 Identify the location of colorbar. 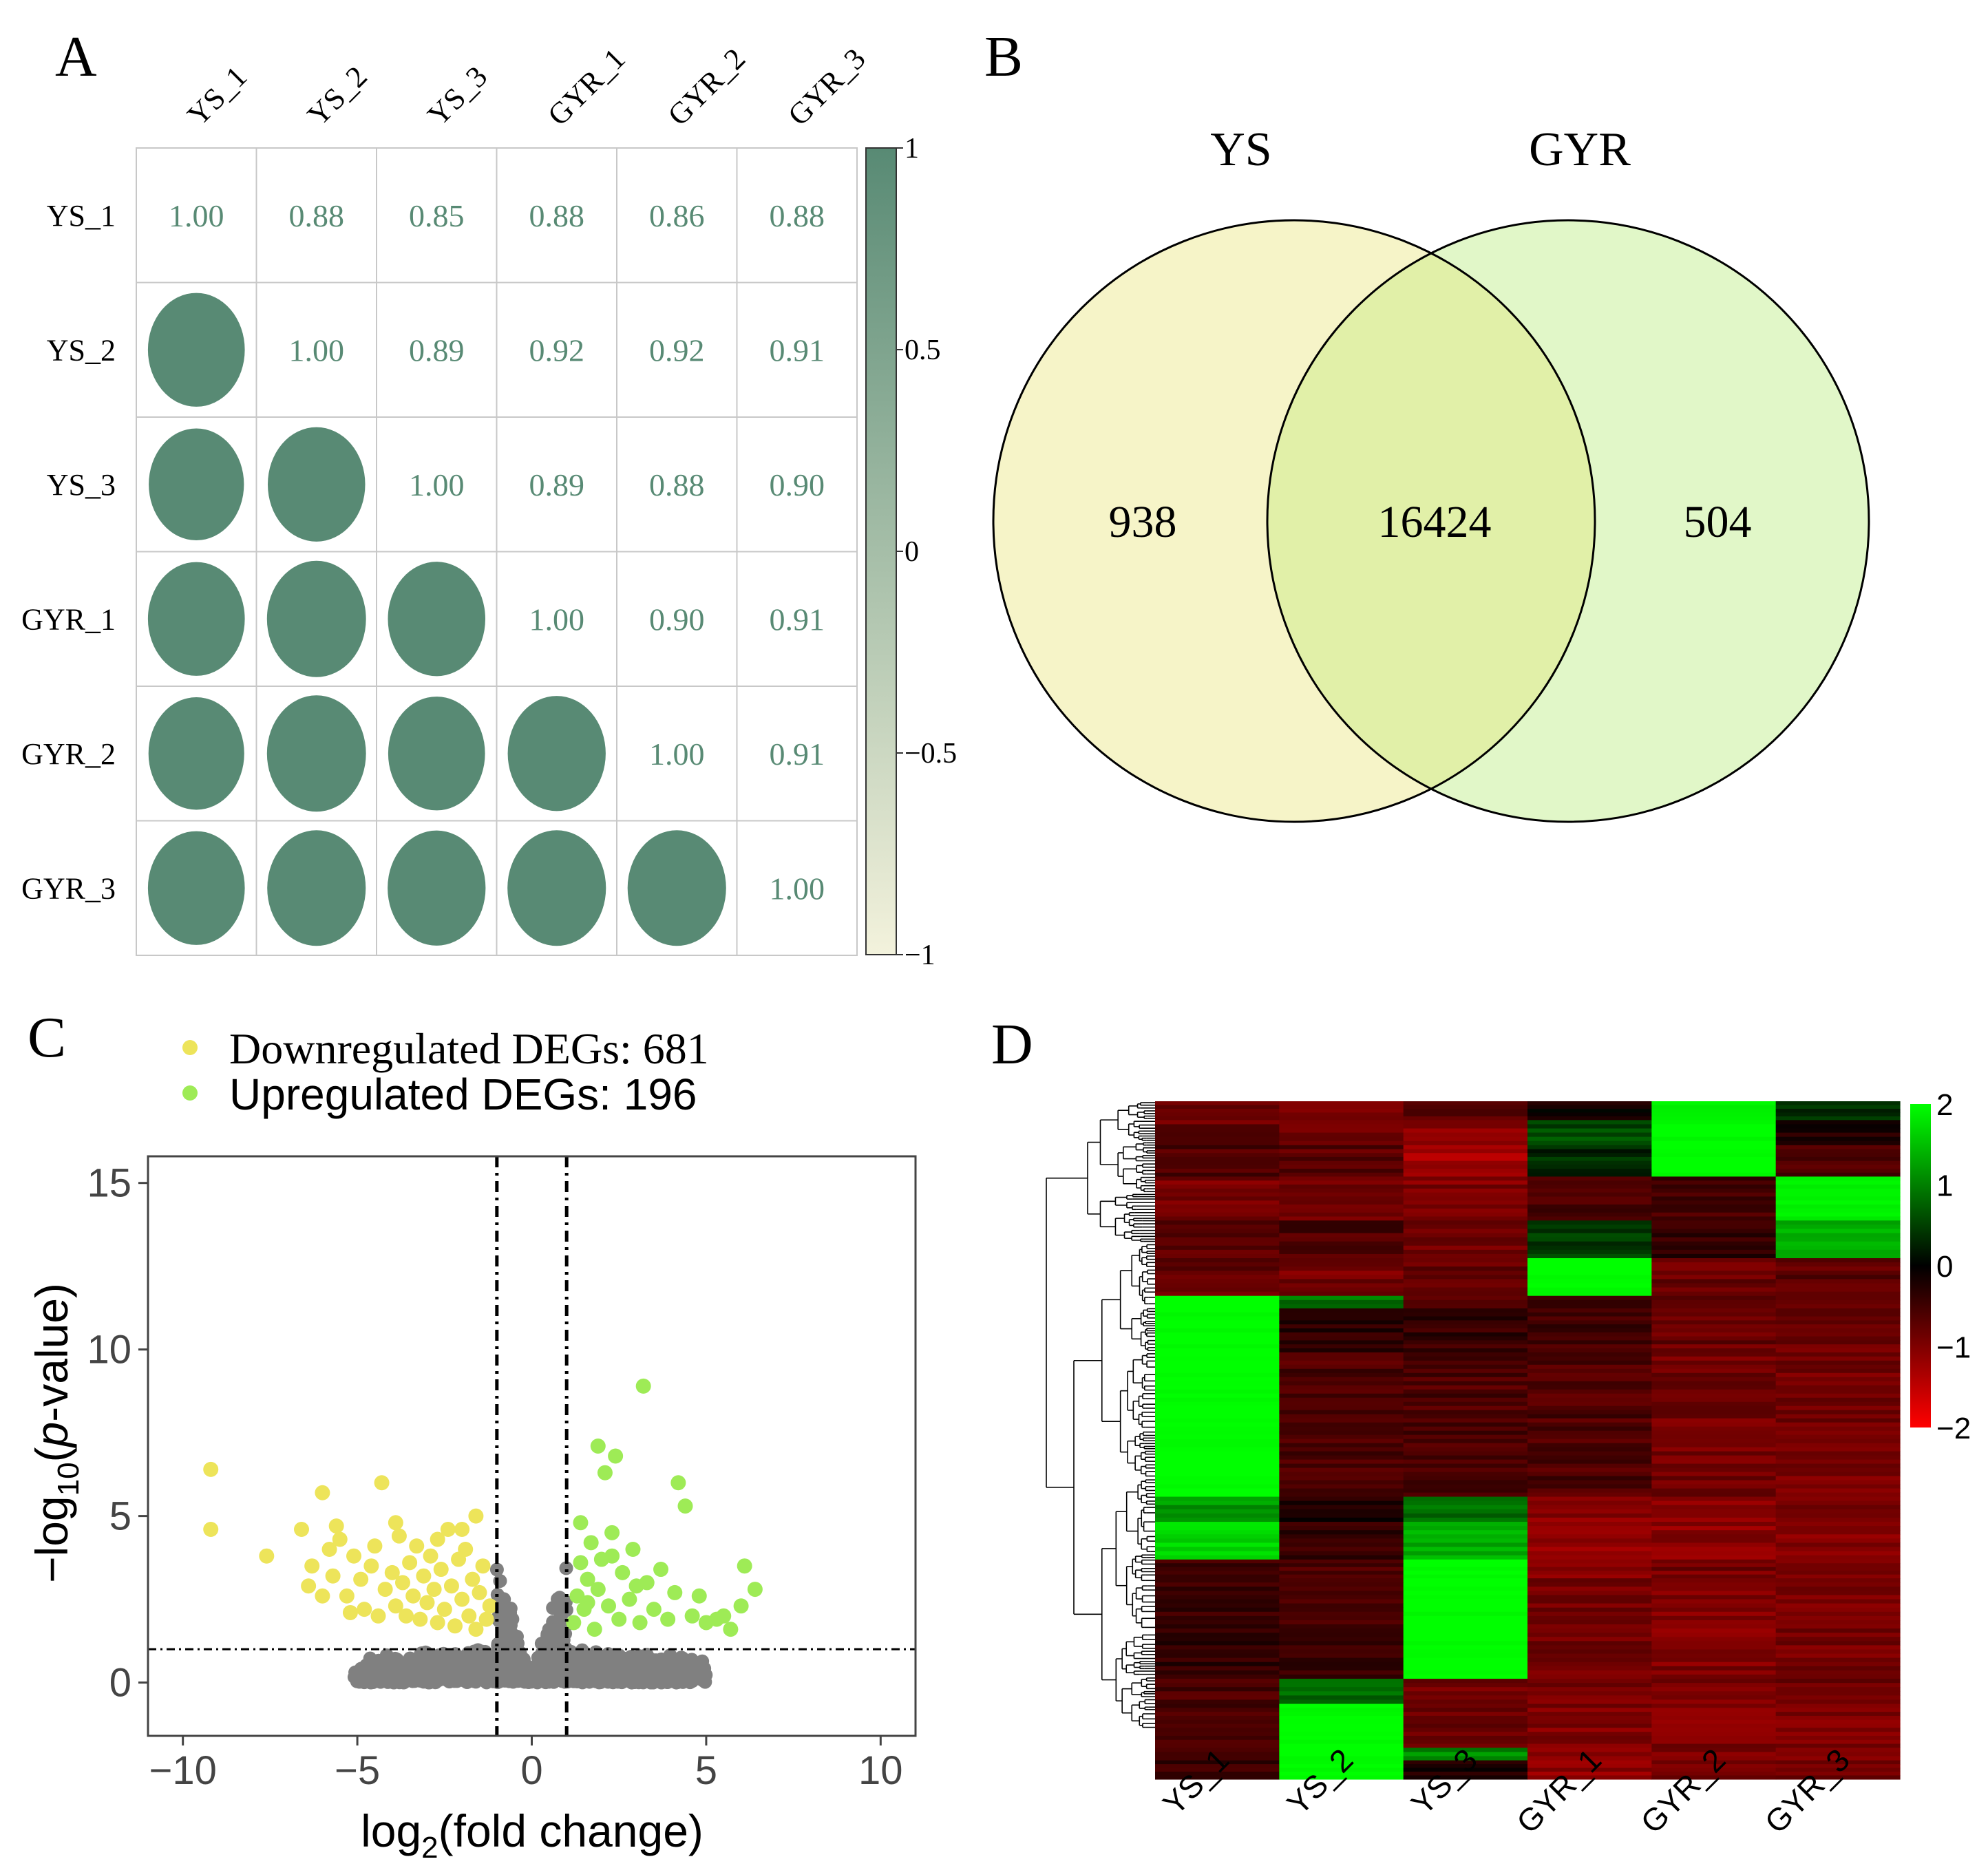
(881, 551).